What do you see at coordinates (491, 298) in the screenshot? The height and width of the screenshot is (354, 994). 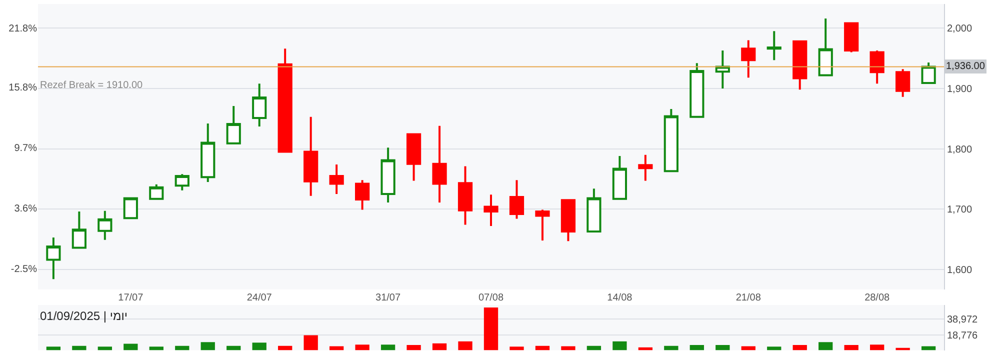 I see `x-tick-label: 07/08` at bounding box center [491, 298].